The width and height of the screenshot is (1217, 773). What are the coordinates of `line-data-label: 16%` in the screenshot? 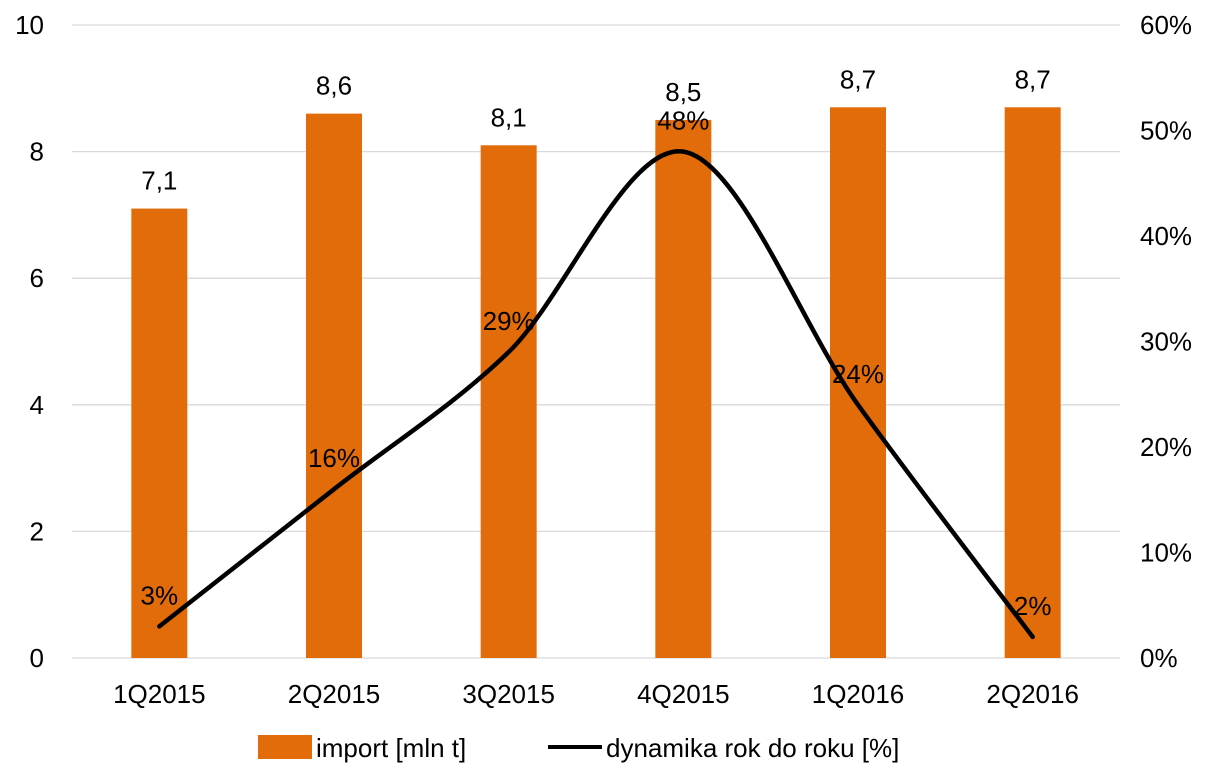 It's located at (334, 458).